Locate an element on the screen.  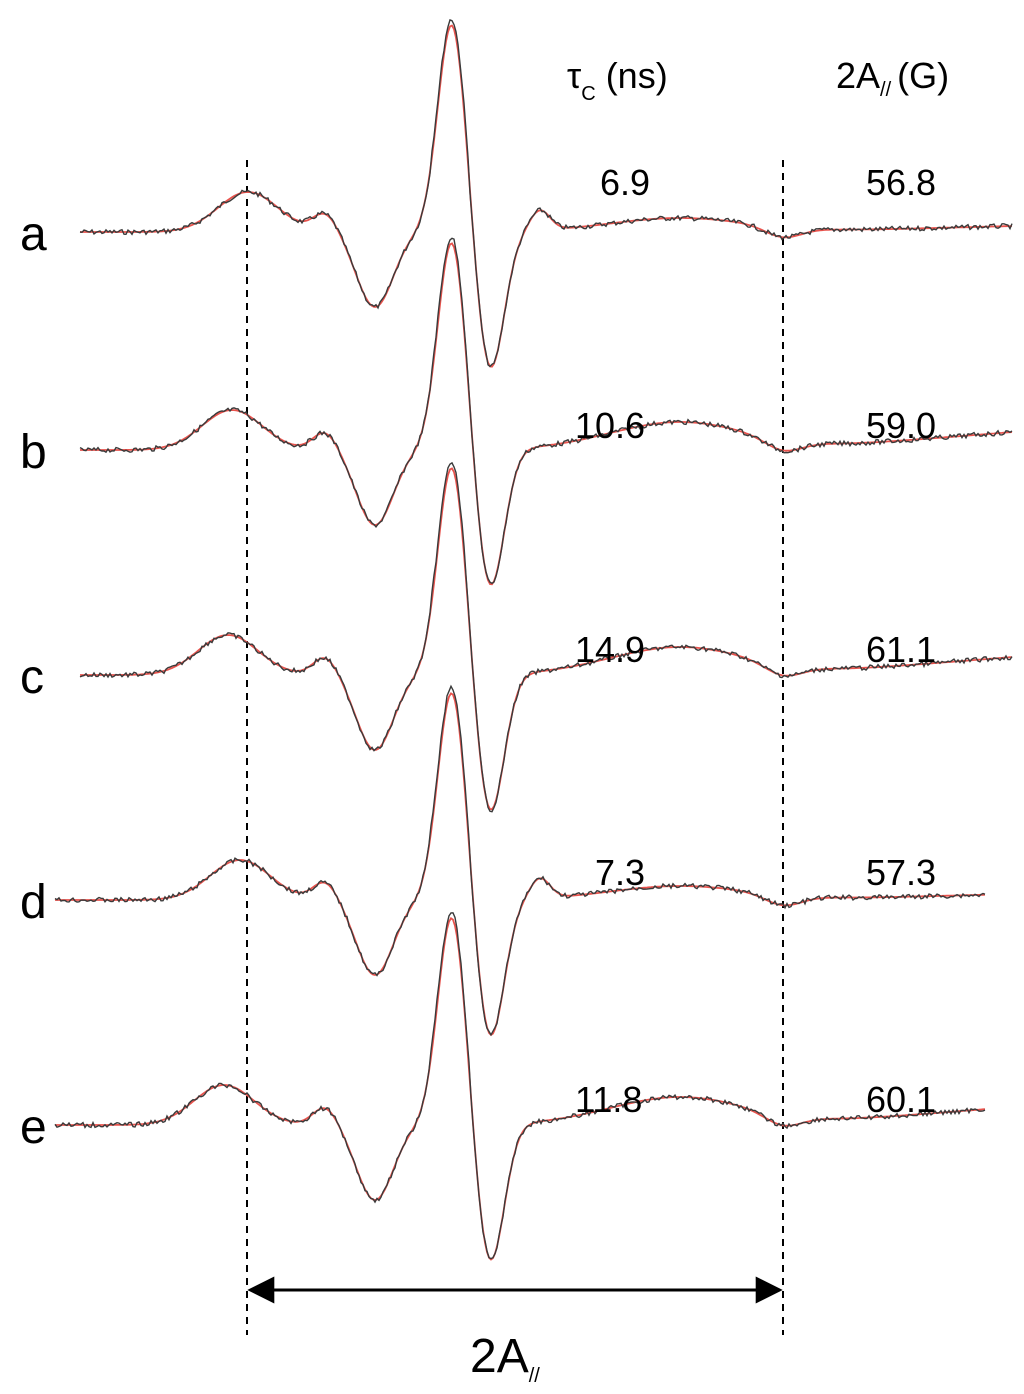
span-prefix: 2A is located at coordinates (499, 1356).